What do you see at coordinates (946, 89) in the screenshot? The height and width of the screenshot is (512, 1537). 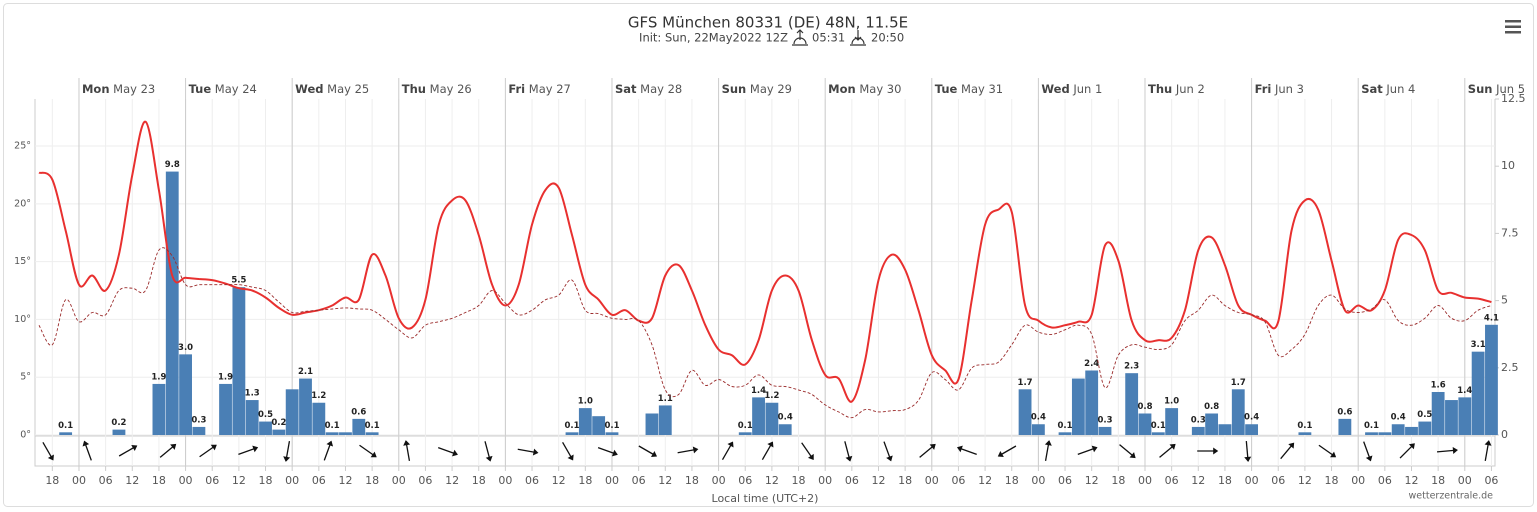 I see `day-weekday: Tue` at bounding box center [946, 89].